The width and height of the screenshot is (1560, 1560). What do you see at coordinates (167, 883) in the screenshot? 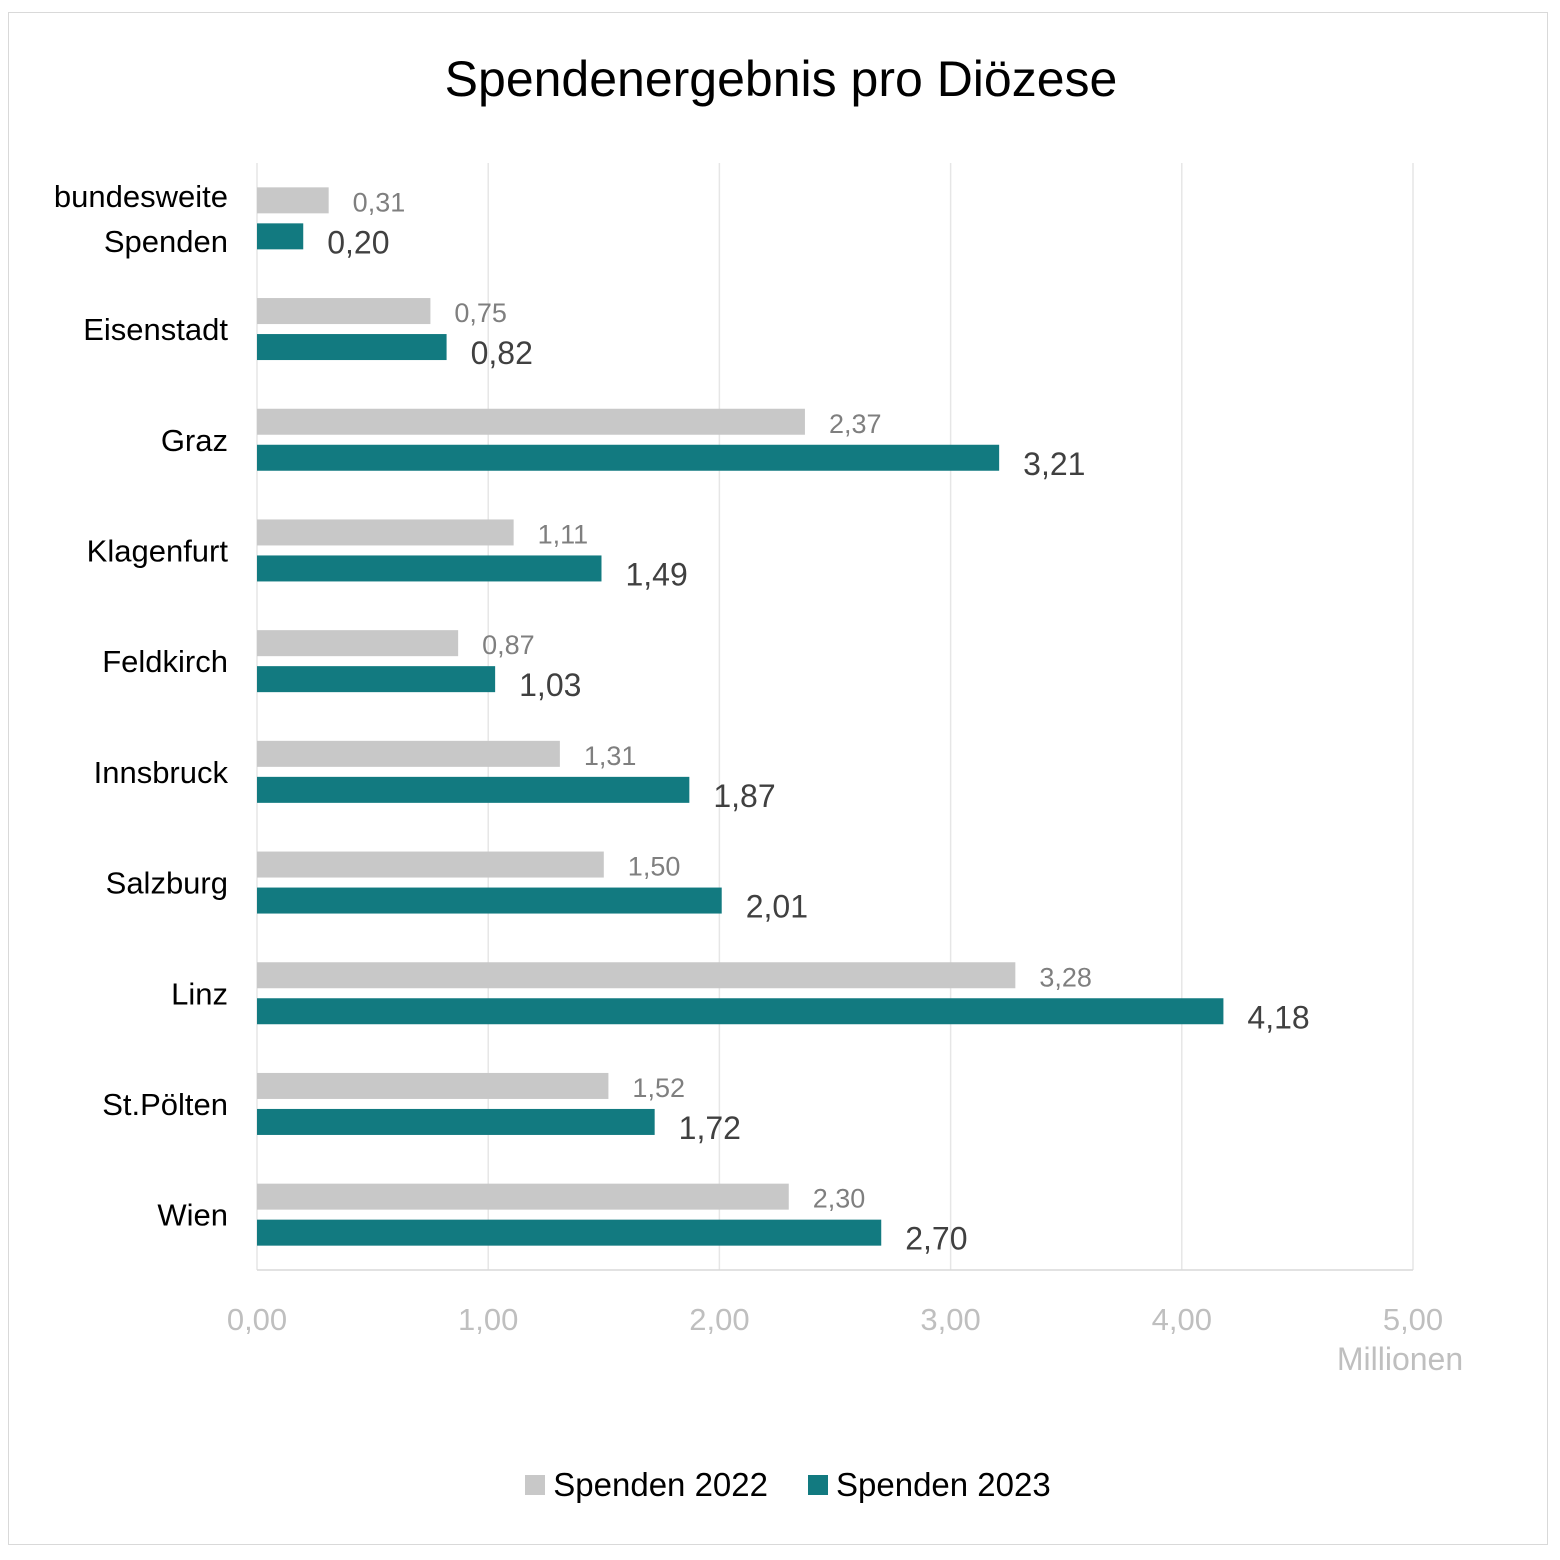
I see `category-label: Salzburg` at bounding box center [167, 883].